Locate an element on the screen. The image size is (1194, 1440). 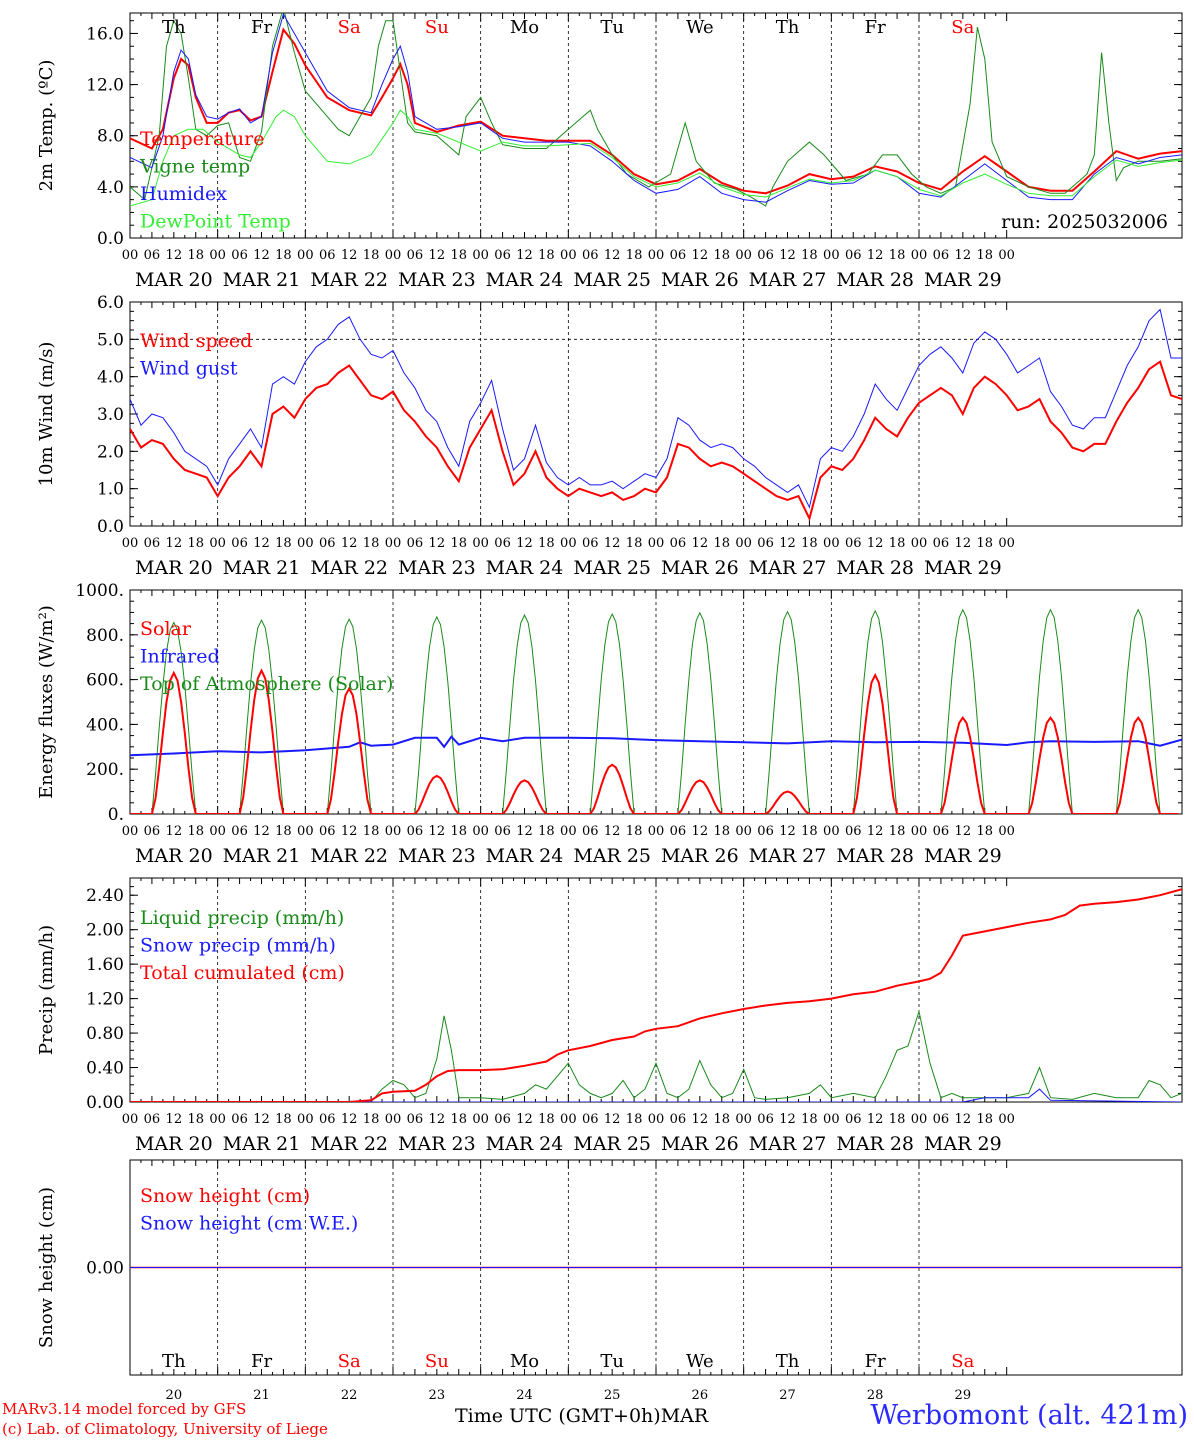
y-tick-label: 0.80 is located at coordinates (105, 1034).